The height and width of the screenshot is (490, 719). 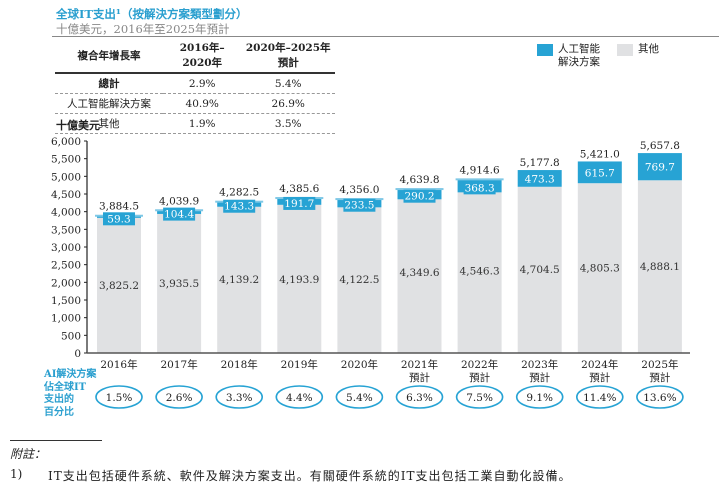 I want to click on x-tick-label: 2021年, so click(x=419, y=364).